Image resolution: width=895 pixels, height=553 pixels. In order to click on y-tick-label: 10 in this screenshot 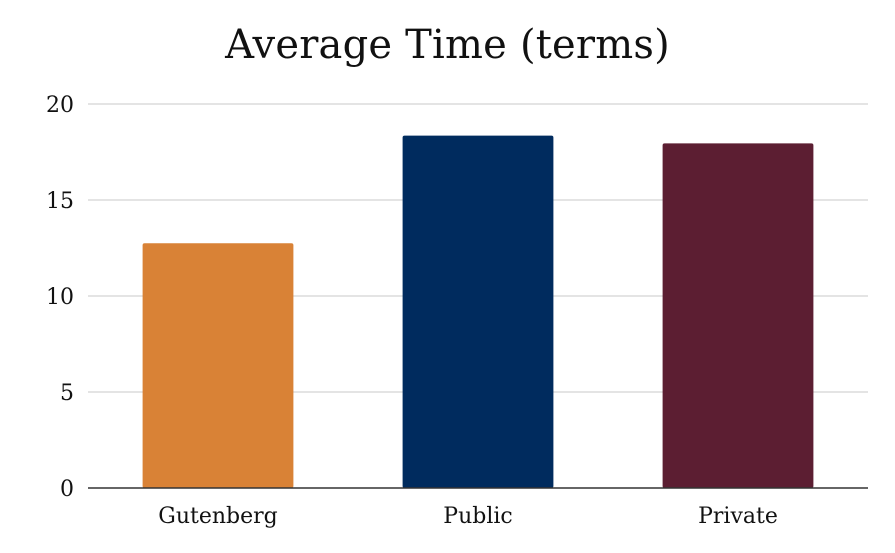, I will do `click(60, 297)`.